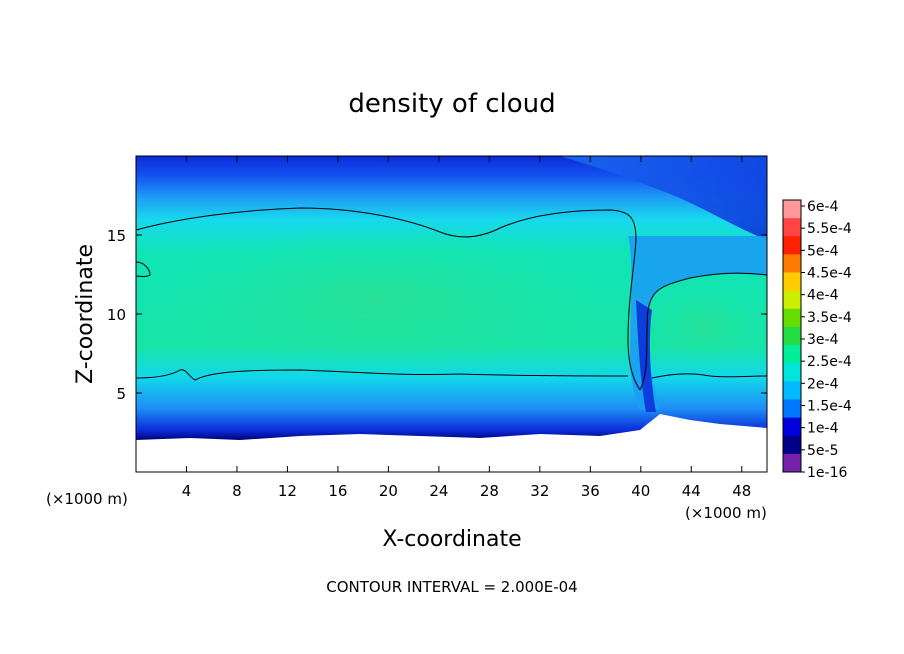 This screenshot has height=654, width=904. Describe the element at coordinates (187, 491) in the screenshot. I see `x-tick-label: 4` at that location.